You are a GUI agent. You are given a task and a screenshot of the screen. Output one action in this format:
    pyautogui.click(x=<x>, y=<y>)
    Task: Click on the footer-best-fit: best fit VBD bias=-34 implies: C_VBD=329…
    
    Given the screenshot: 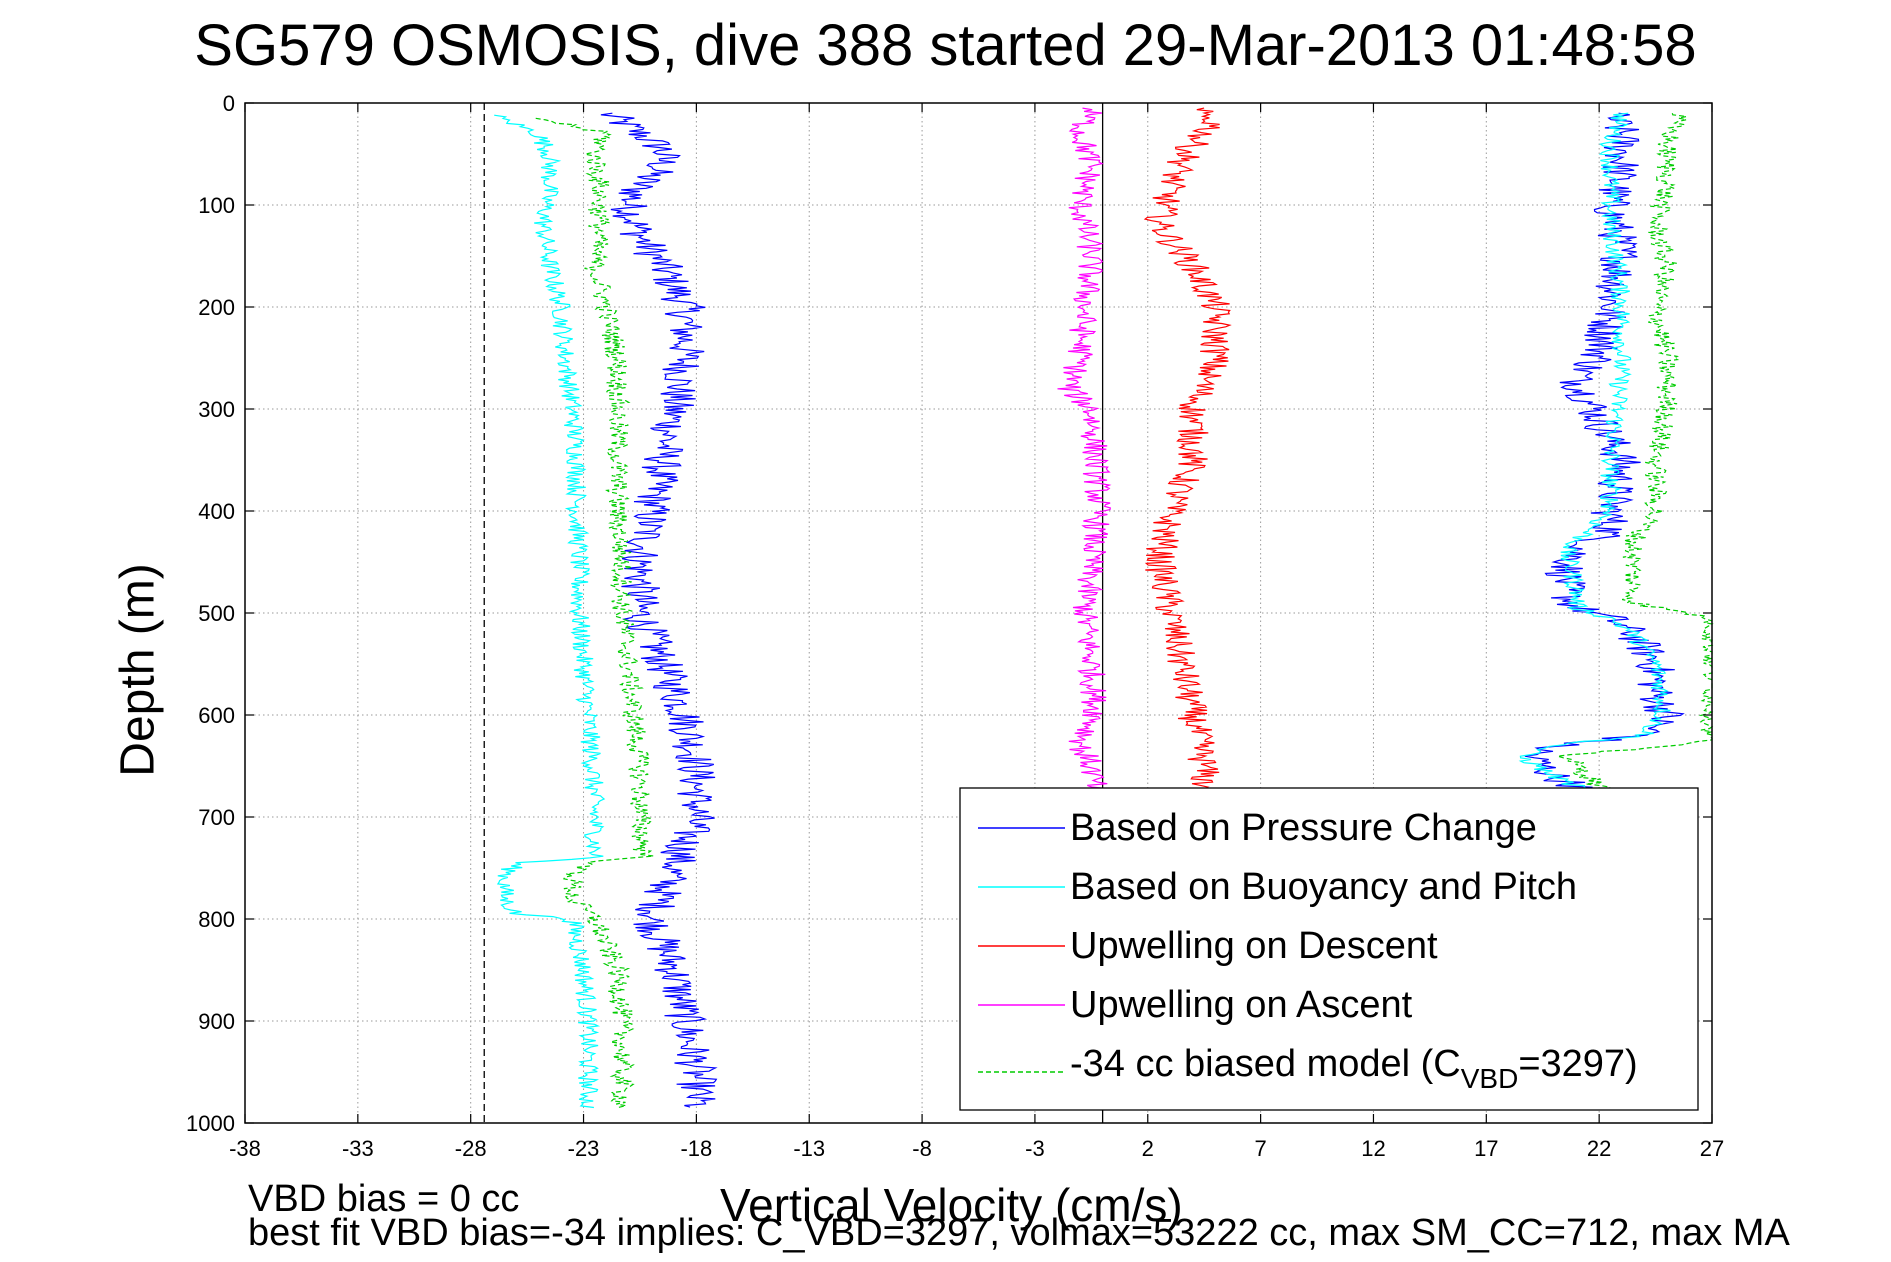 What is the action you would take?
    pyautogui.click(x=1019, y=1233)
    